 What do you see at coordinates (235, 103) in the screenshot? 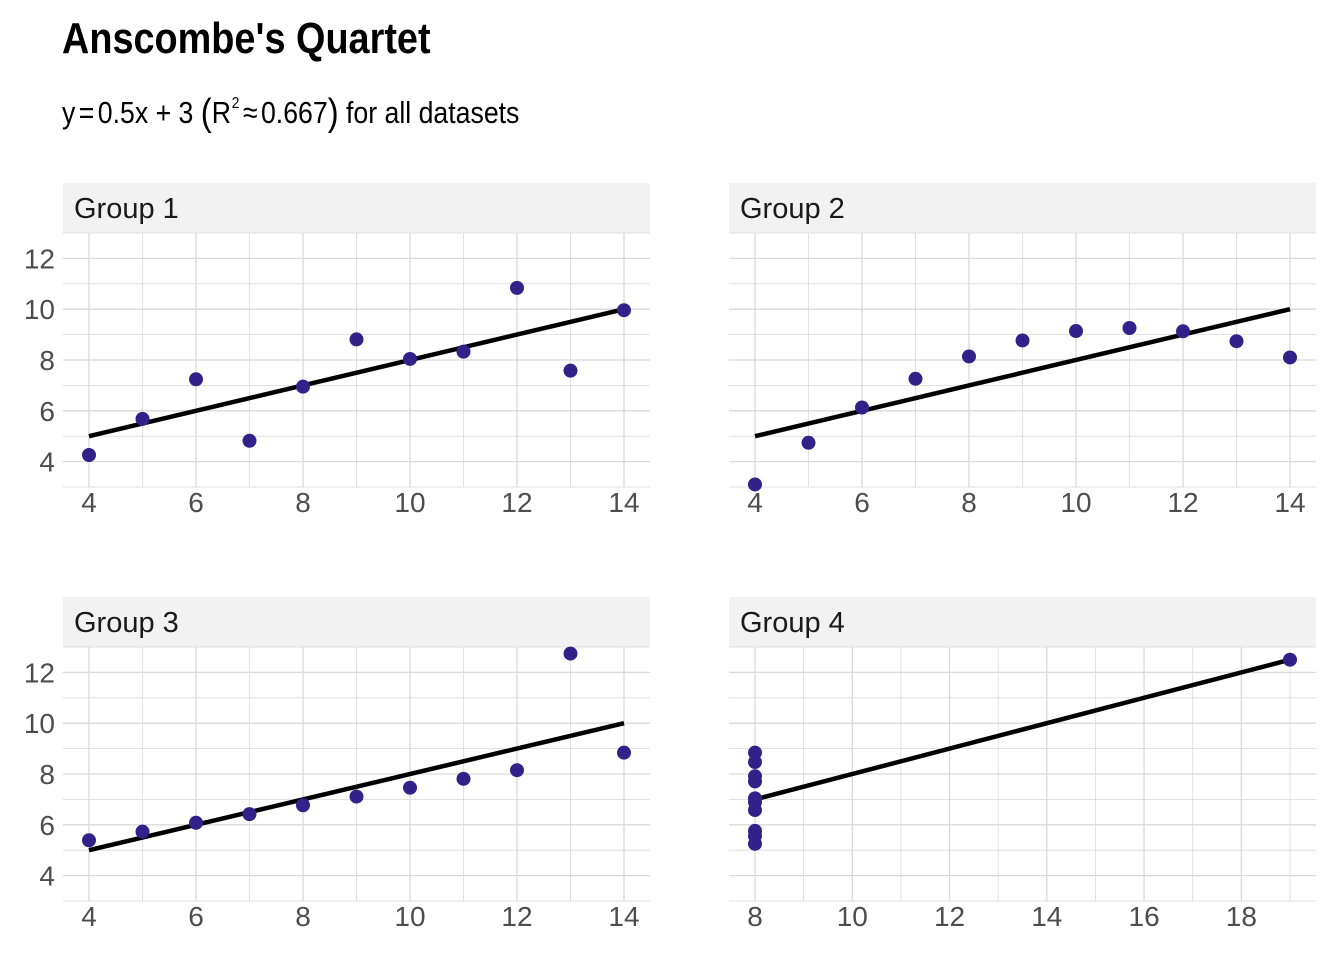
I see `subtitle-r-exponent: 2` at bounding box center [235, 103].